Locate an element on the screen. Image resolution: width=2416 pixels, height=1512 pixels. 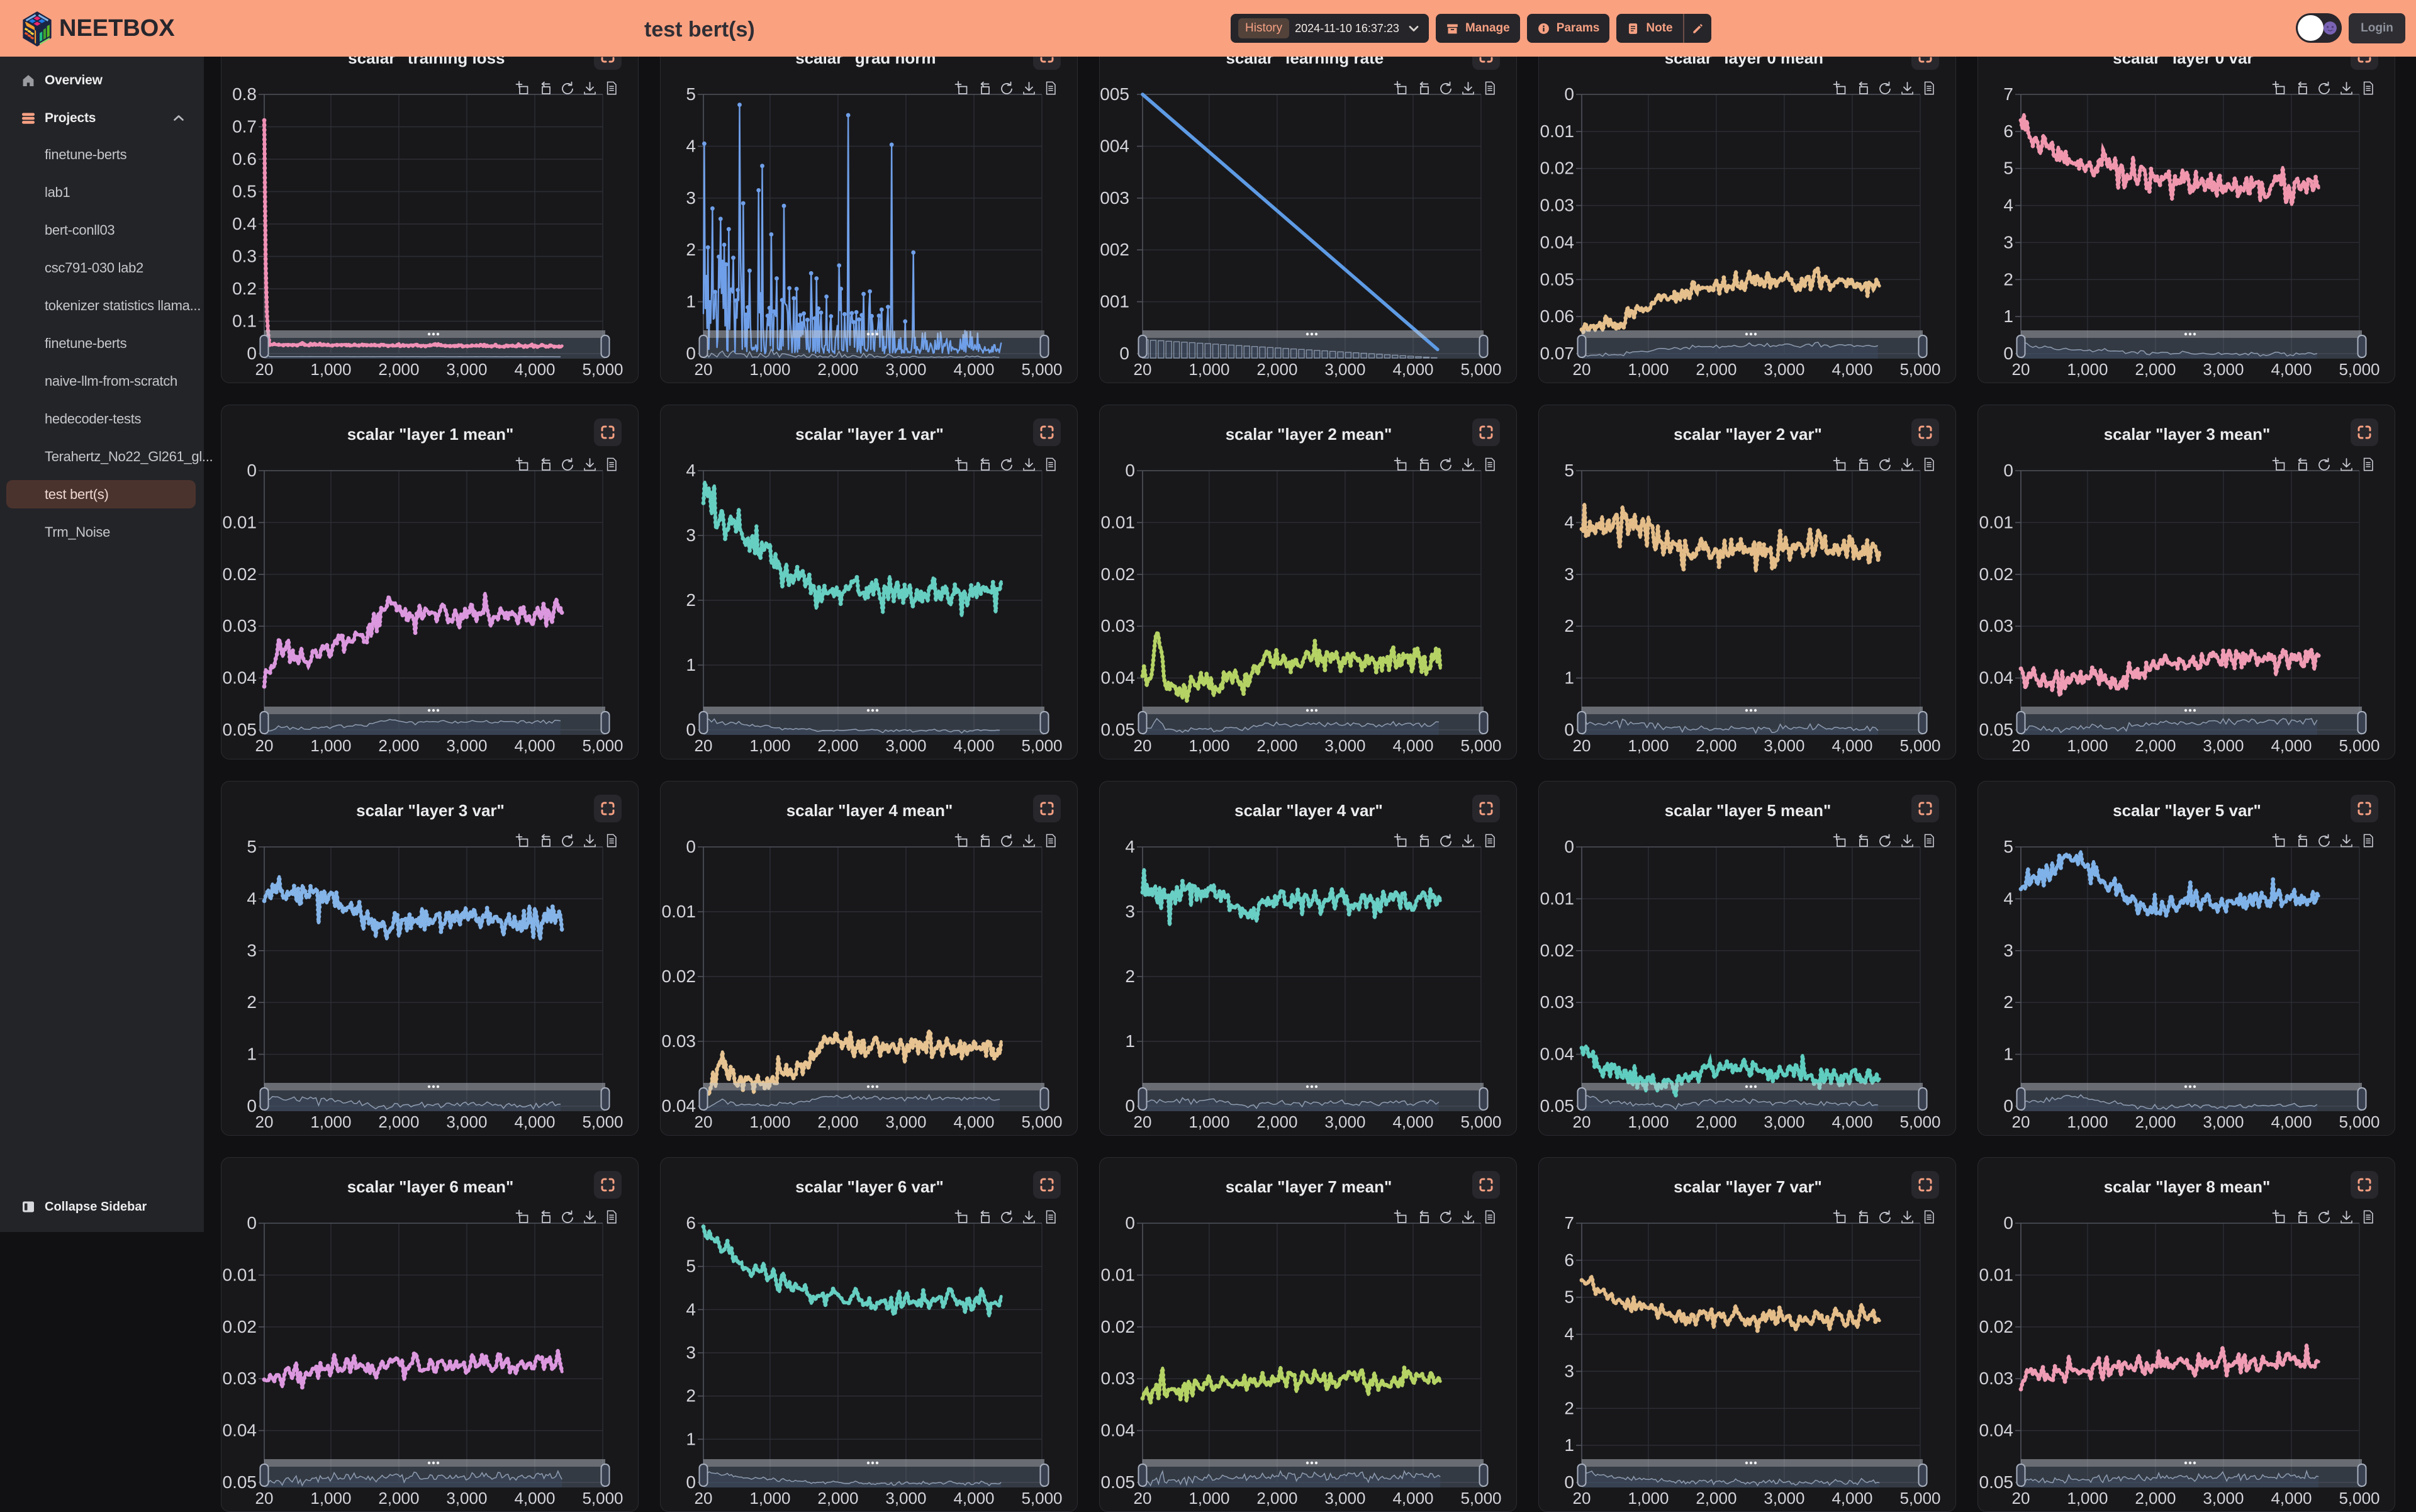
svg-text: scalar "layer 3 var" is located at coordinates (430, 810).